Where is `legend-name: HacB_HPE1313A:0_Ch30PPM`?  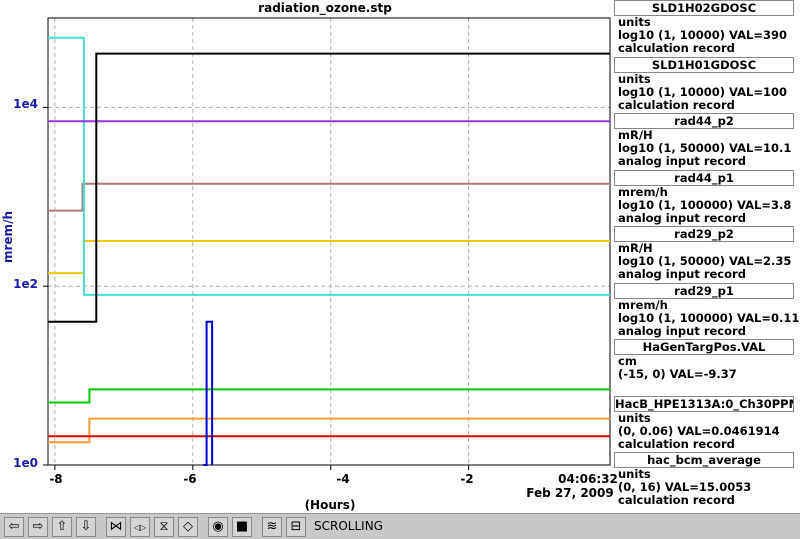 legend-name: HacB_HPE1313A:0_Ch30PPM is located at coordinates (704, 403).